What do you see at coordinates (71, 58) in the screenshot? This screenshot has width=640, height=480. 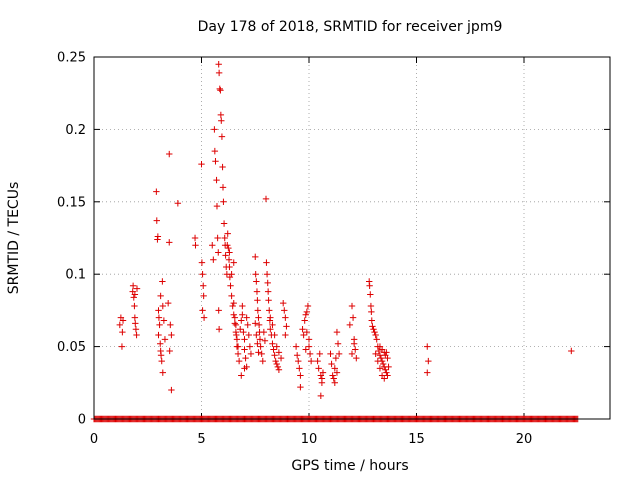 I see `y-tick-label: 0.25` at bounding box center [71, 58].